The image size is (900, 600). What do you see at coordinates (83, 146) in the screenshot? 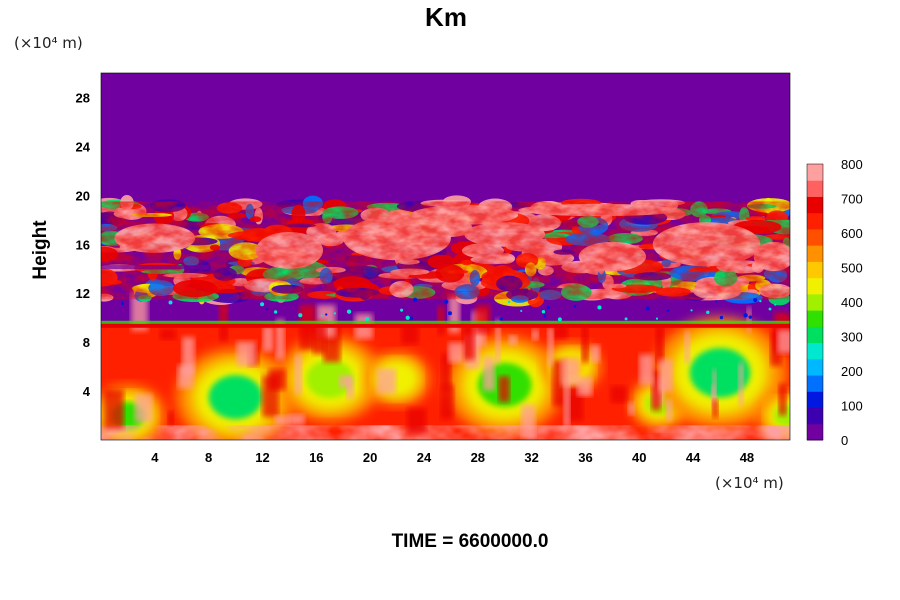
I see `y-tick-label: 24` at bounding box center [83, 146].